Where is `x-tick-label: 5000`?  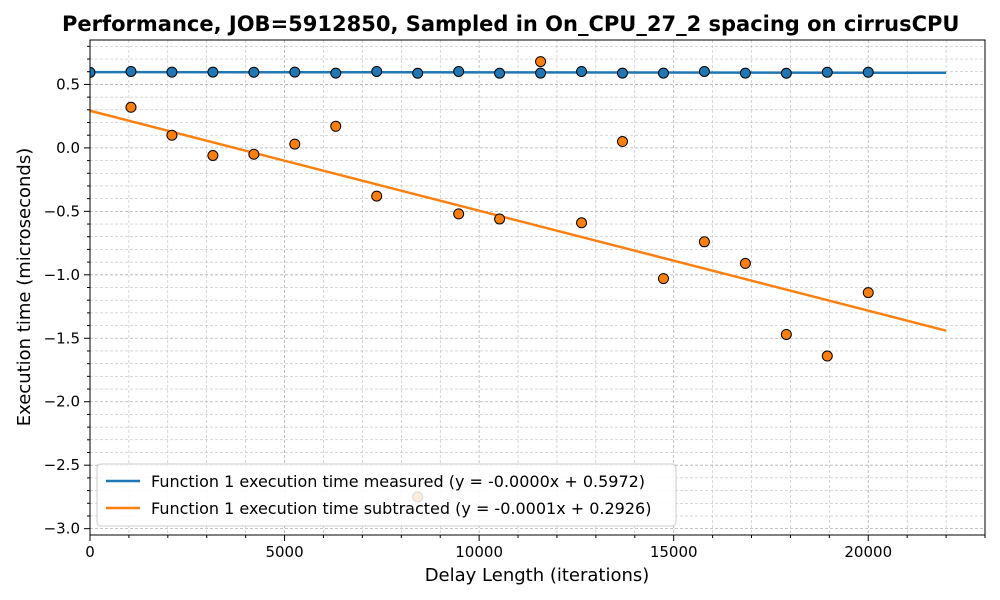
x-tick-label: 5000 is located at coordinates (284, 552).